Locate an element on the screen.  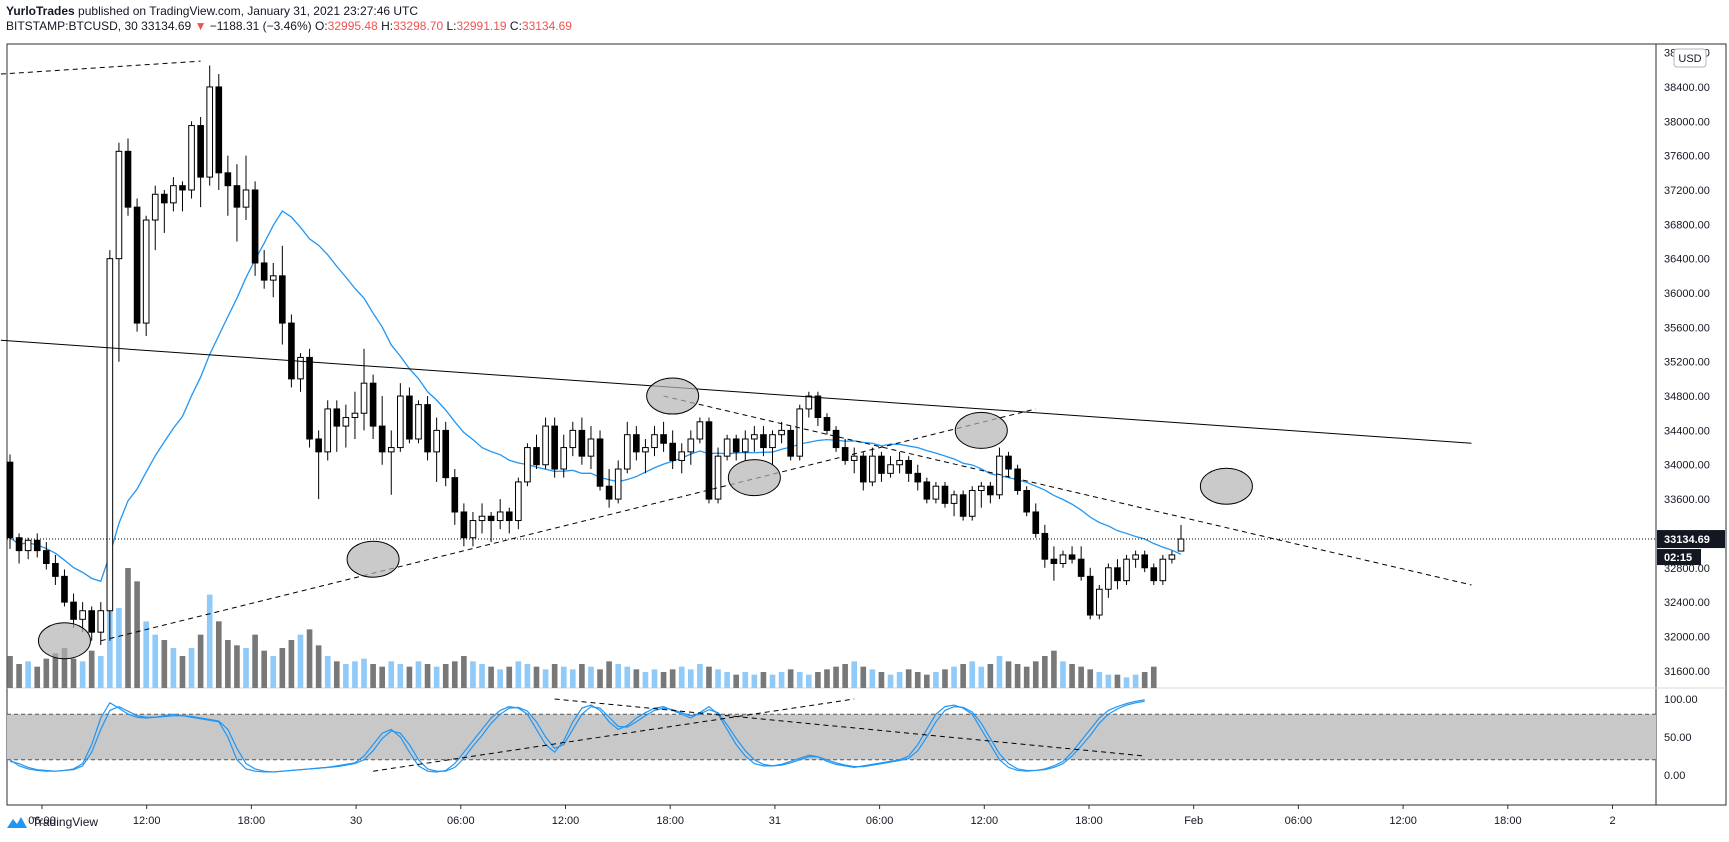
time-tick-label: 06:00 is located at coordinates (461, 821).